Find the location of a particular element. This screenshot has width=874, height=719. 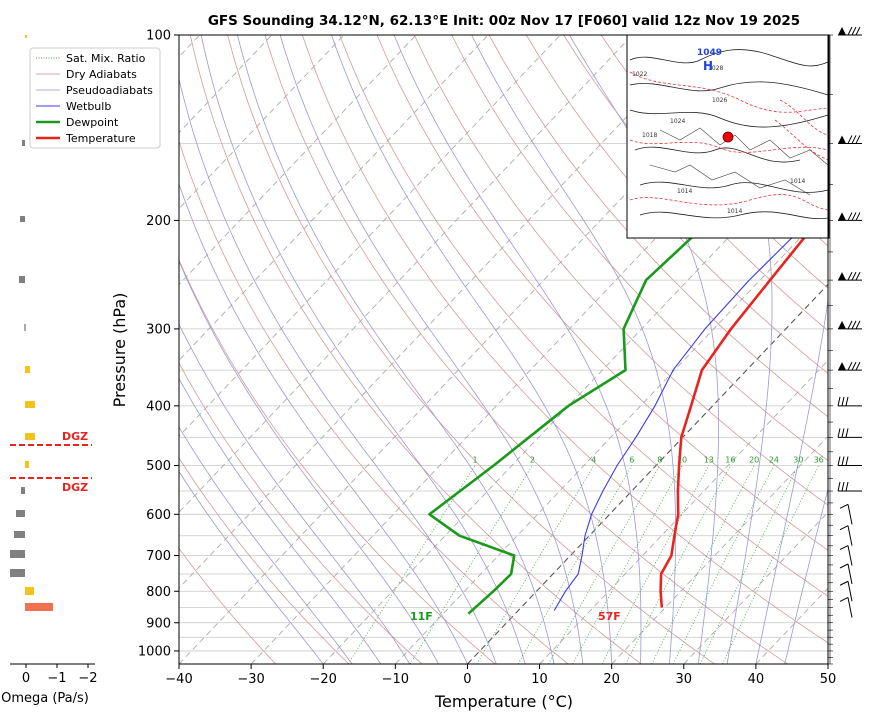

sounding-location-marker is located at coordinates (728, 137).